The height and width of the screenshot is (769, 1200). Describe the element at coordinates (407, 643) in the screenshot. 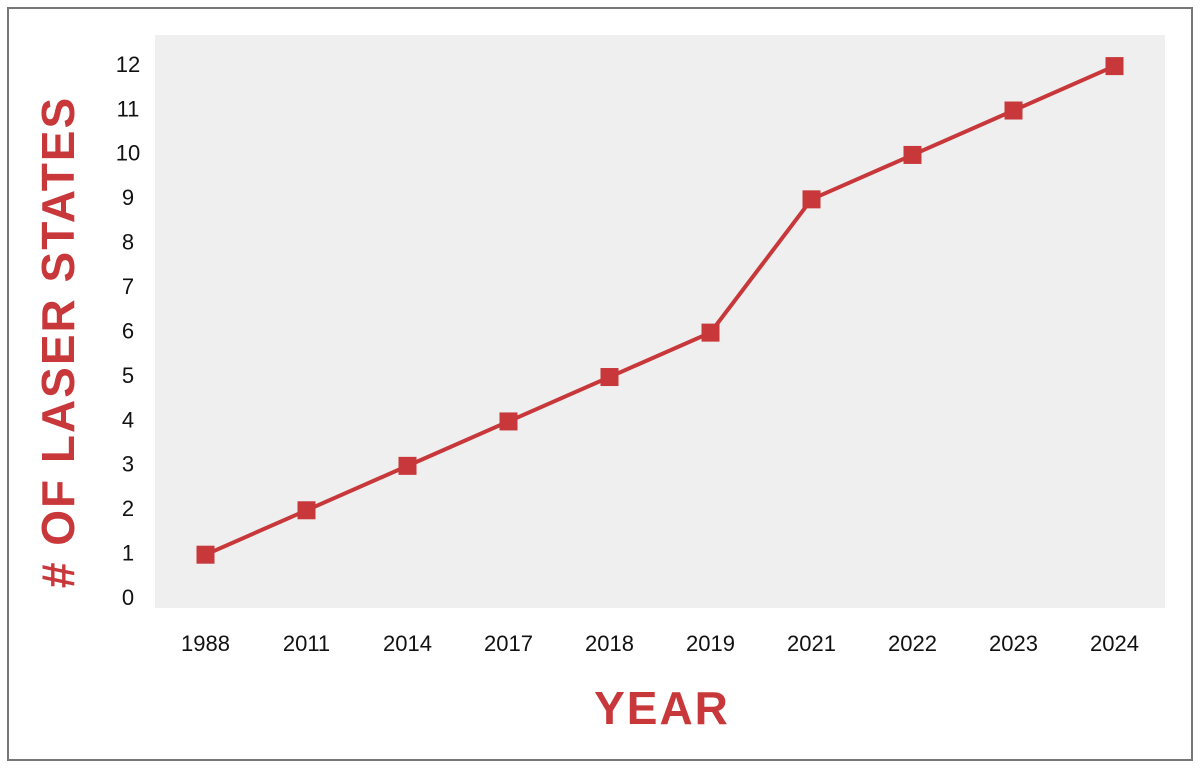

I see `x-tick-label: 2014` at that location.